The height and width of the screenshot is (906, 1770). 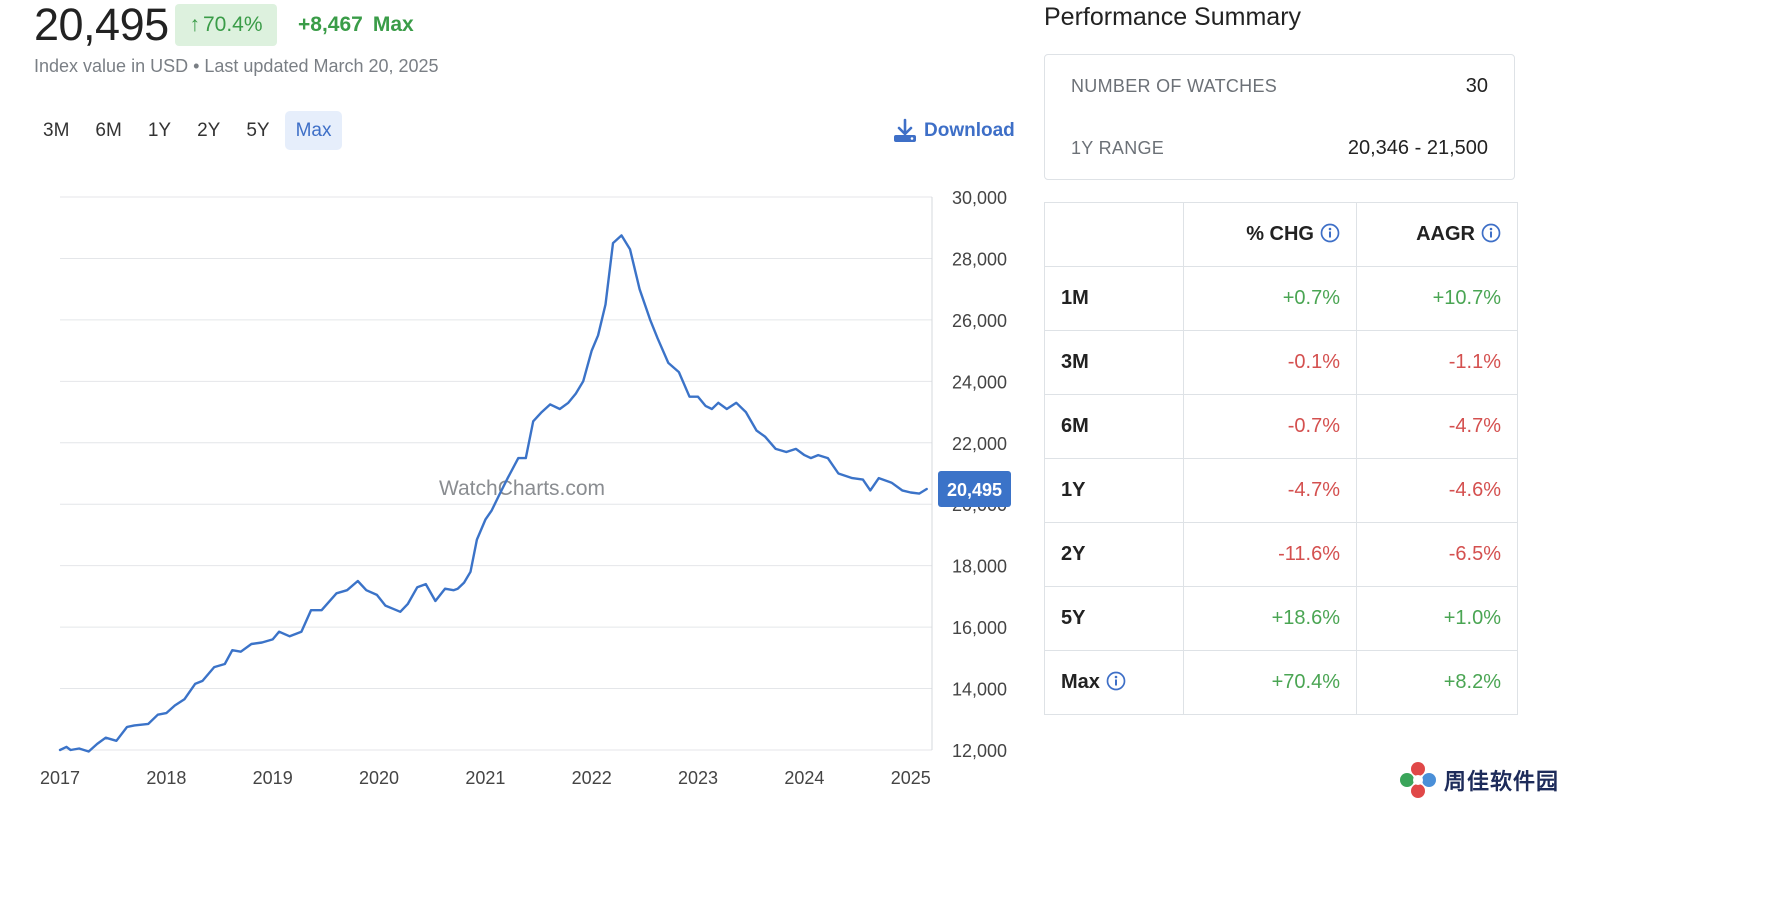 I want to click on table-row: Max +70.4% +8.2%, so click(x=1281, y=682).